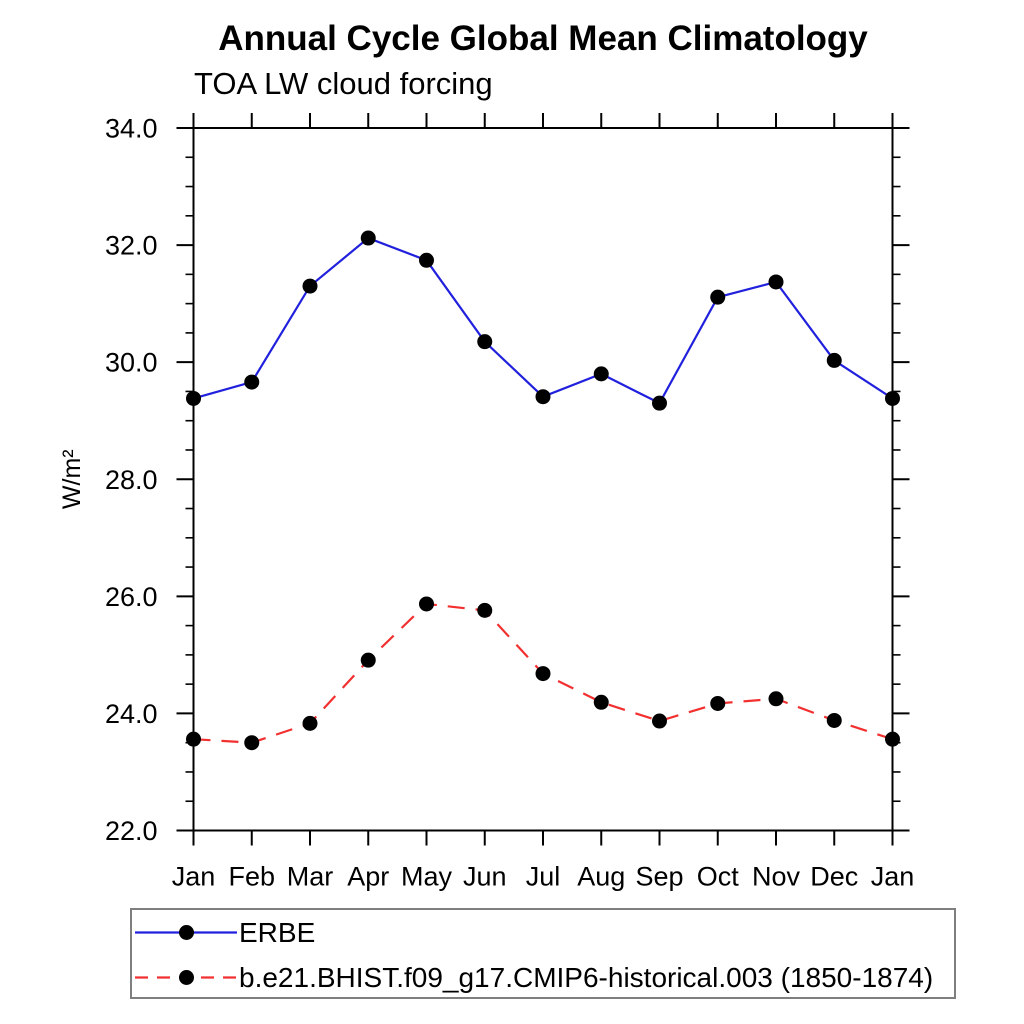 The height and width of the screenshot is (1024, 1024). Describe the element at coordinates (427, 877) in the screenshot. I see `x-axis-tick-label: May` at that location.